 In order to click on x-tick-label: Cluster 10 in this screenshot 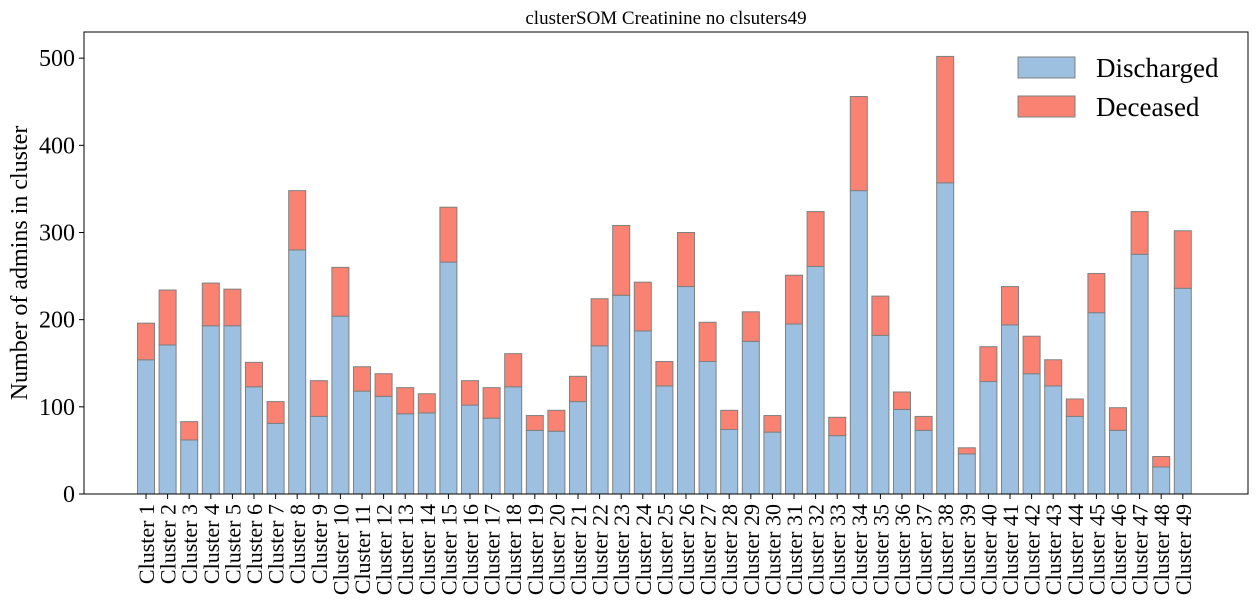, I will do `click(340, 549)`.